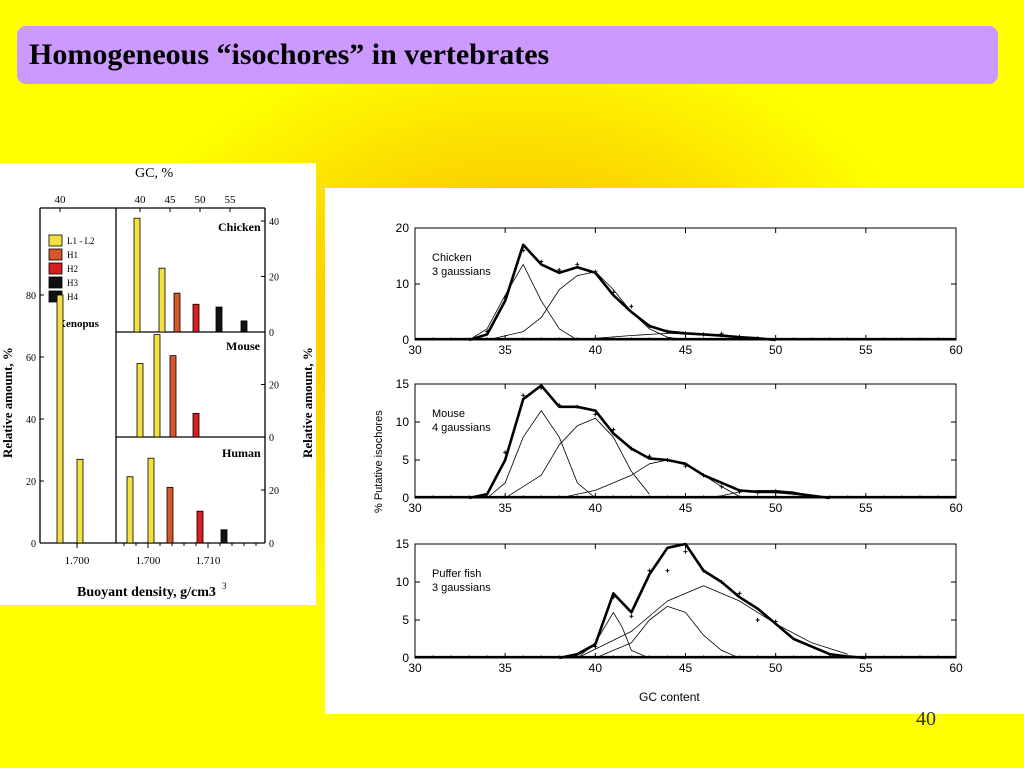  What do you see at coordinates (239, 227) in the screenshot?
I see `panel-label-chicken: Chicken` at bounding box center [239, 227].